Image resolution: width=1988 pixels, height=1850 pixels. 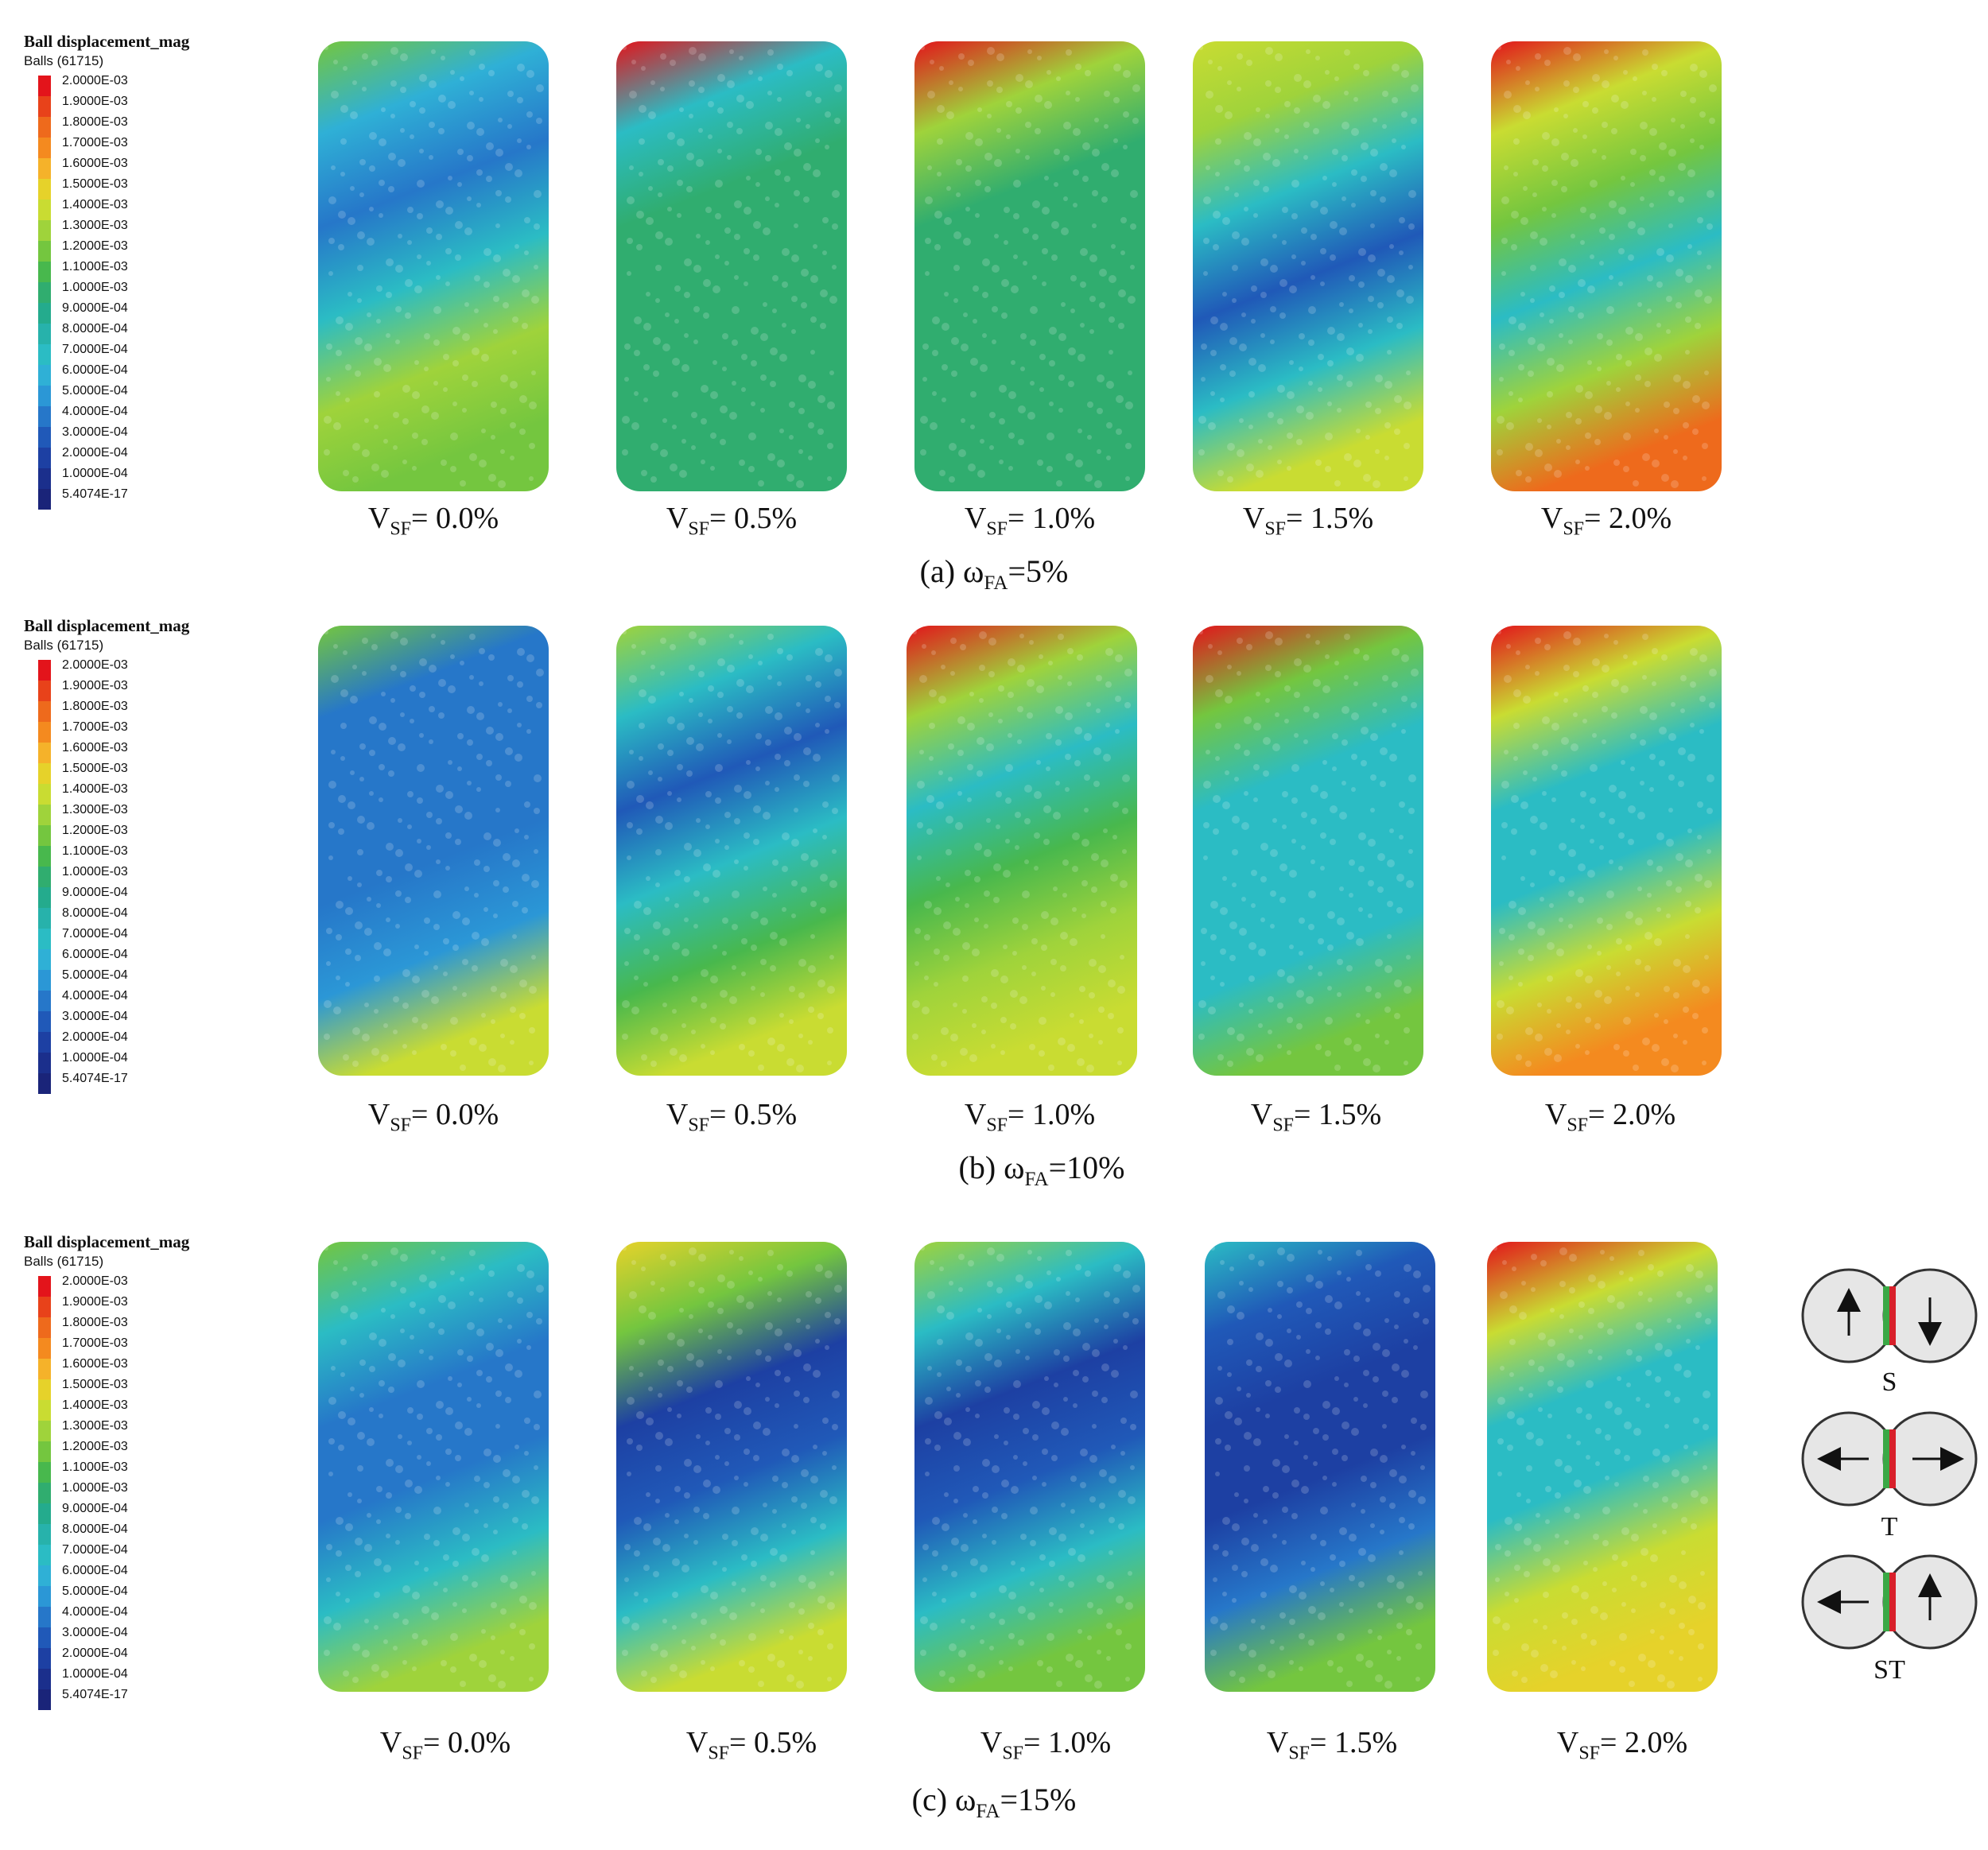 What do you see at coordinates (95, 1550) in the screenshot?
I see `legend-value: 7.0000E-04` at bounding box center [95, 1550].